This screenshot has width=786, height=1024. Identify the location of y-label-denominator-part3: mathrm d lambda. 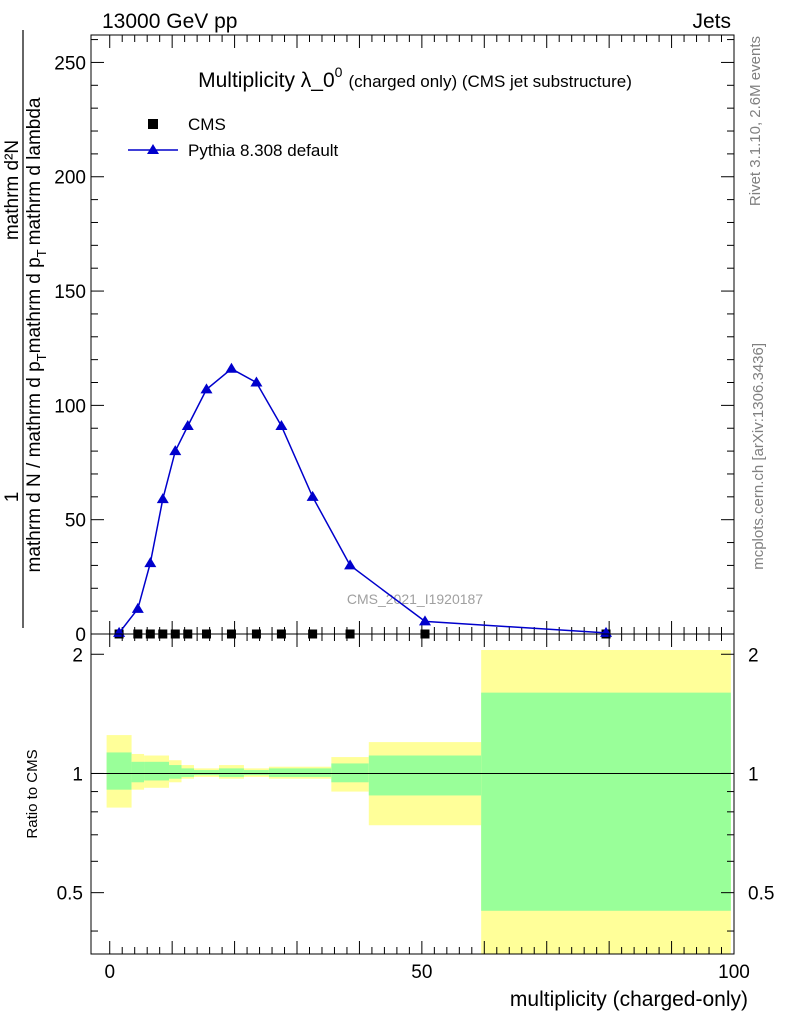
(34, 171).